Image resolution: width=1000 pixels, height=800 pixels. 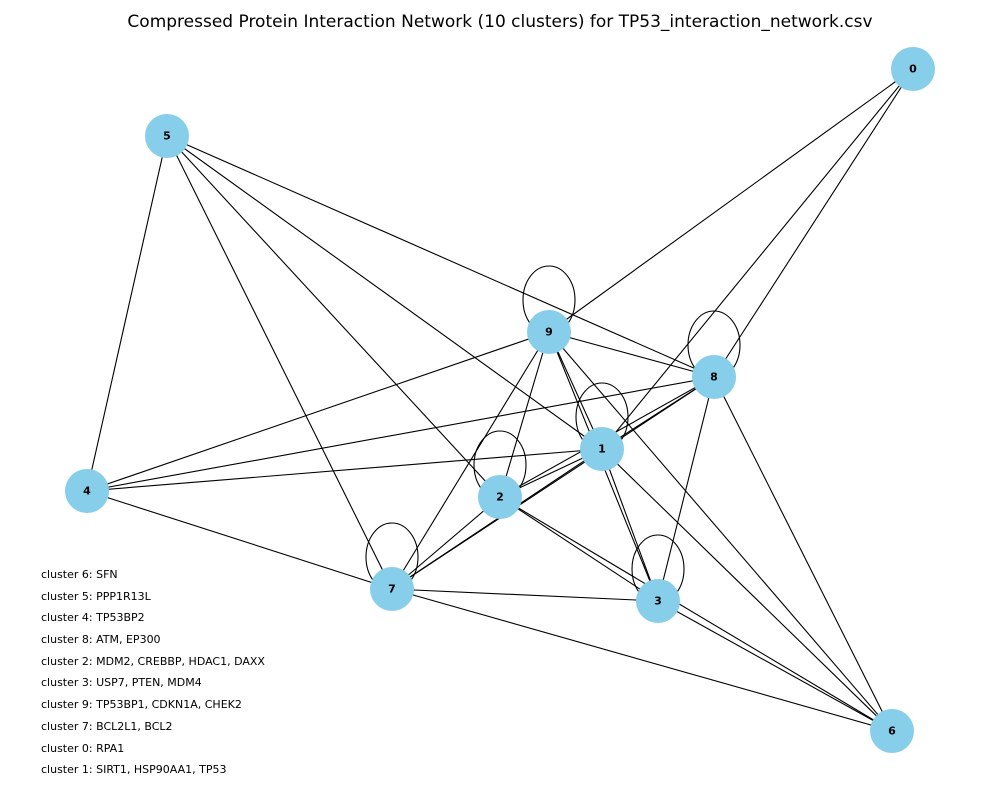 What do you see at coordinates (96, 596) in the screenshot?
I see `legend-item: cluster 5: PPP1R13L` at bounding box center [96, 596].